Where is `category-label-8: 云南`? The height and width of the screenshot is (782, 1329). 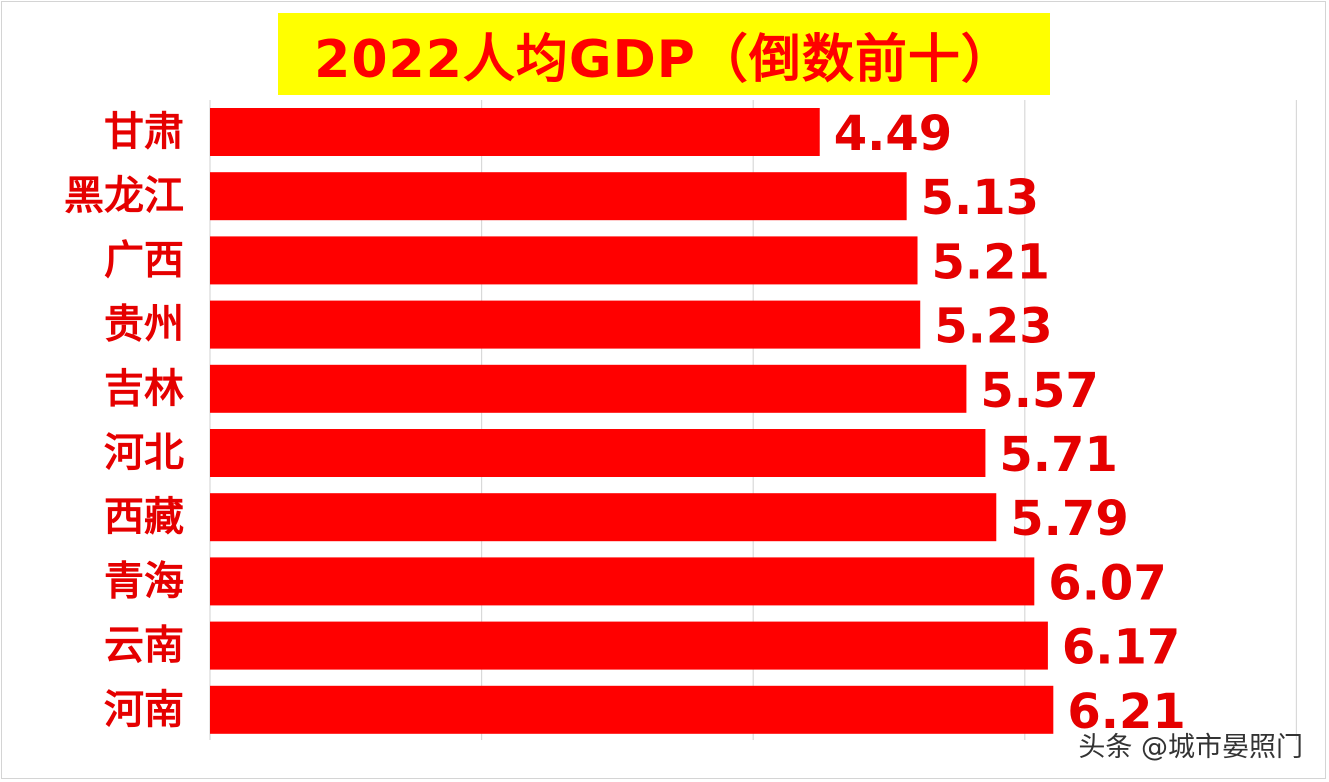
category-label-8: 云南 is located at coordinates (144, 646).